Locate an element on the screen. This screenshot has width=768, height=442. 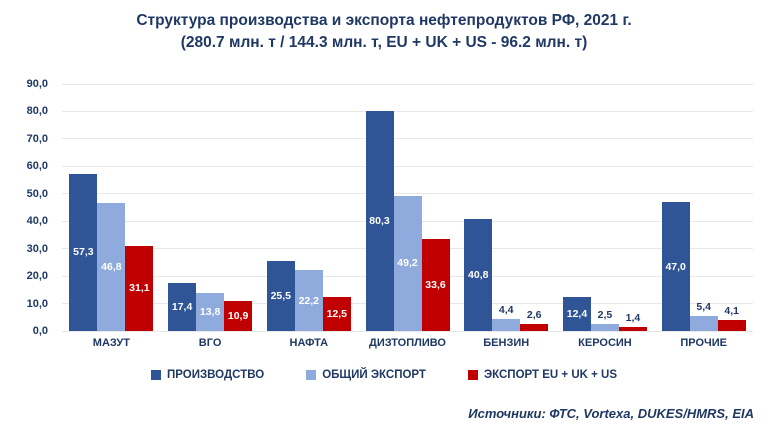
legend-item: ПРОИЗВОДСТВО is located at coordinates (207, 375).